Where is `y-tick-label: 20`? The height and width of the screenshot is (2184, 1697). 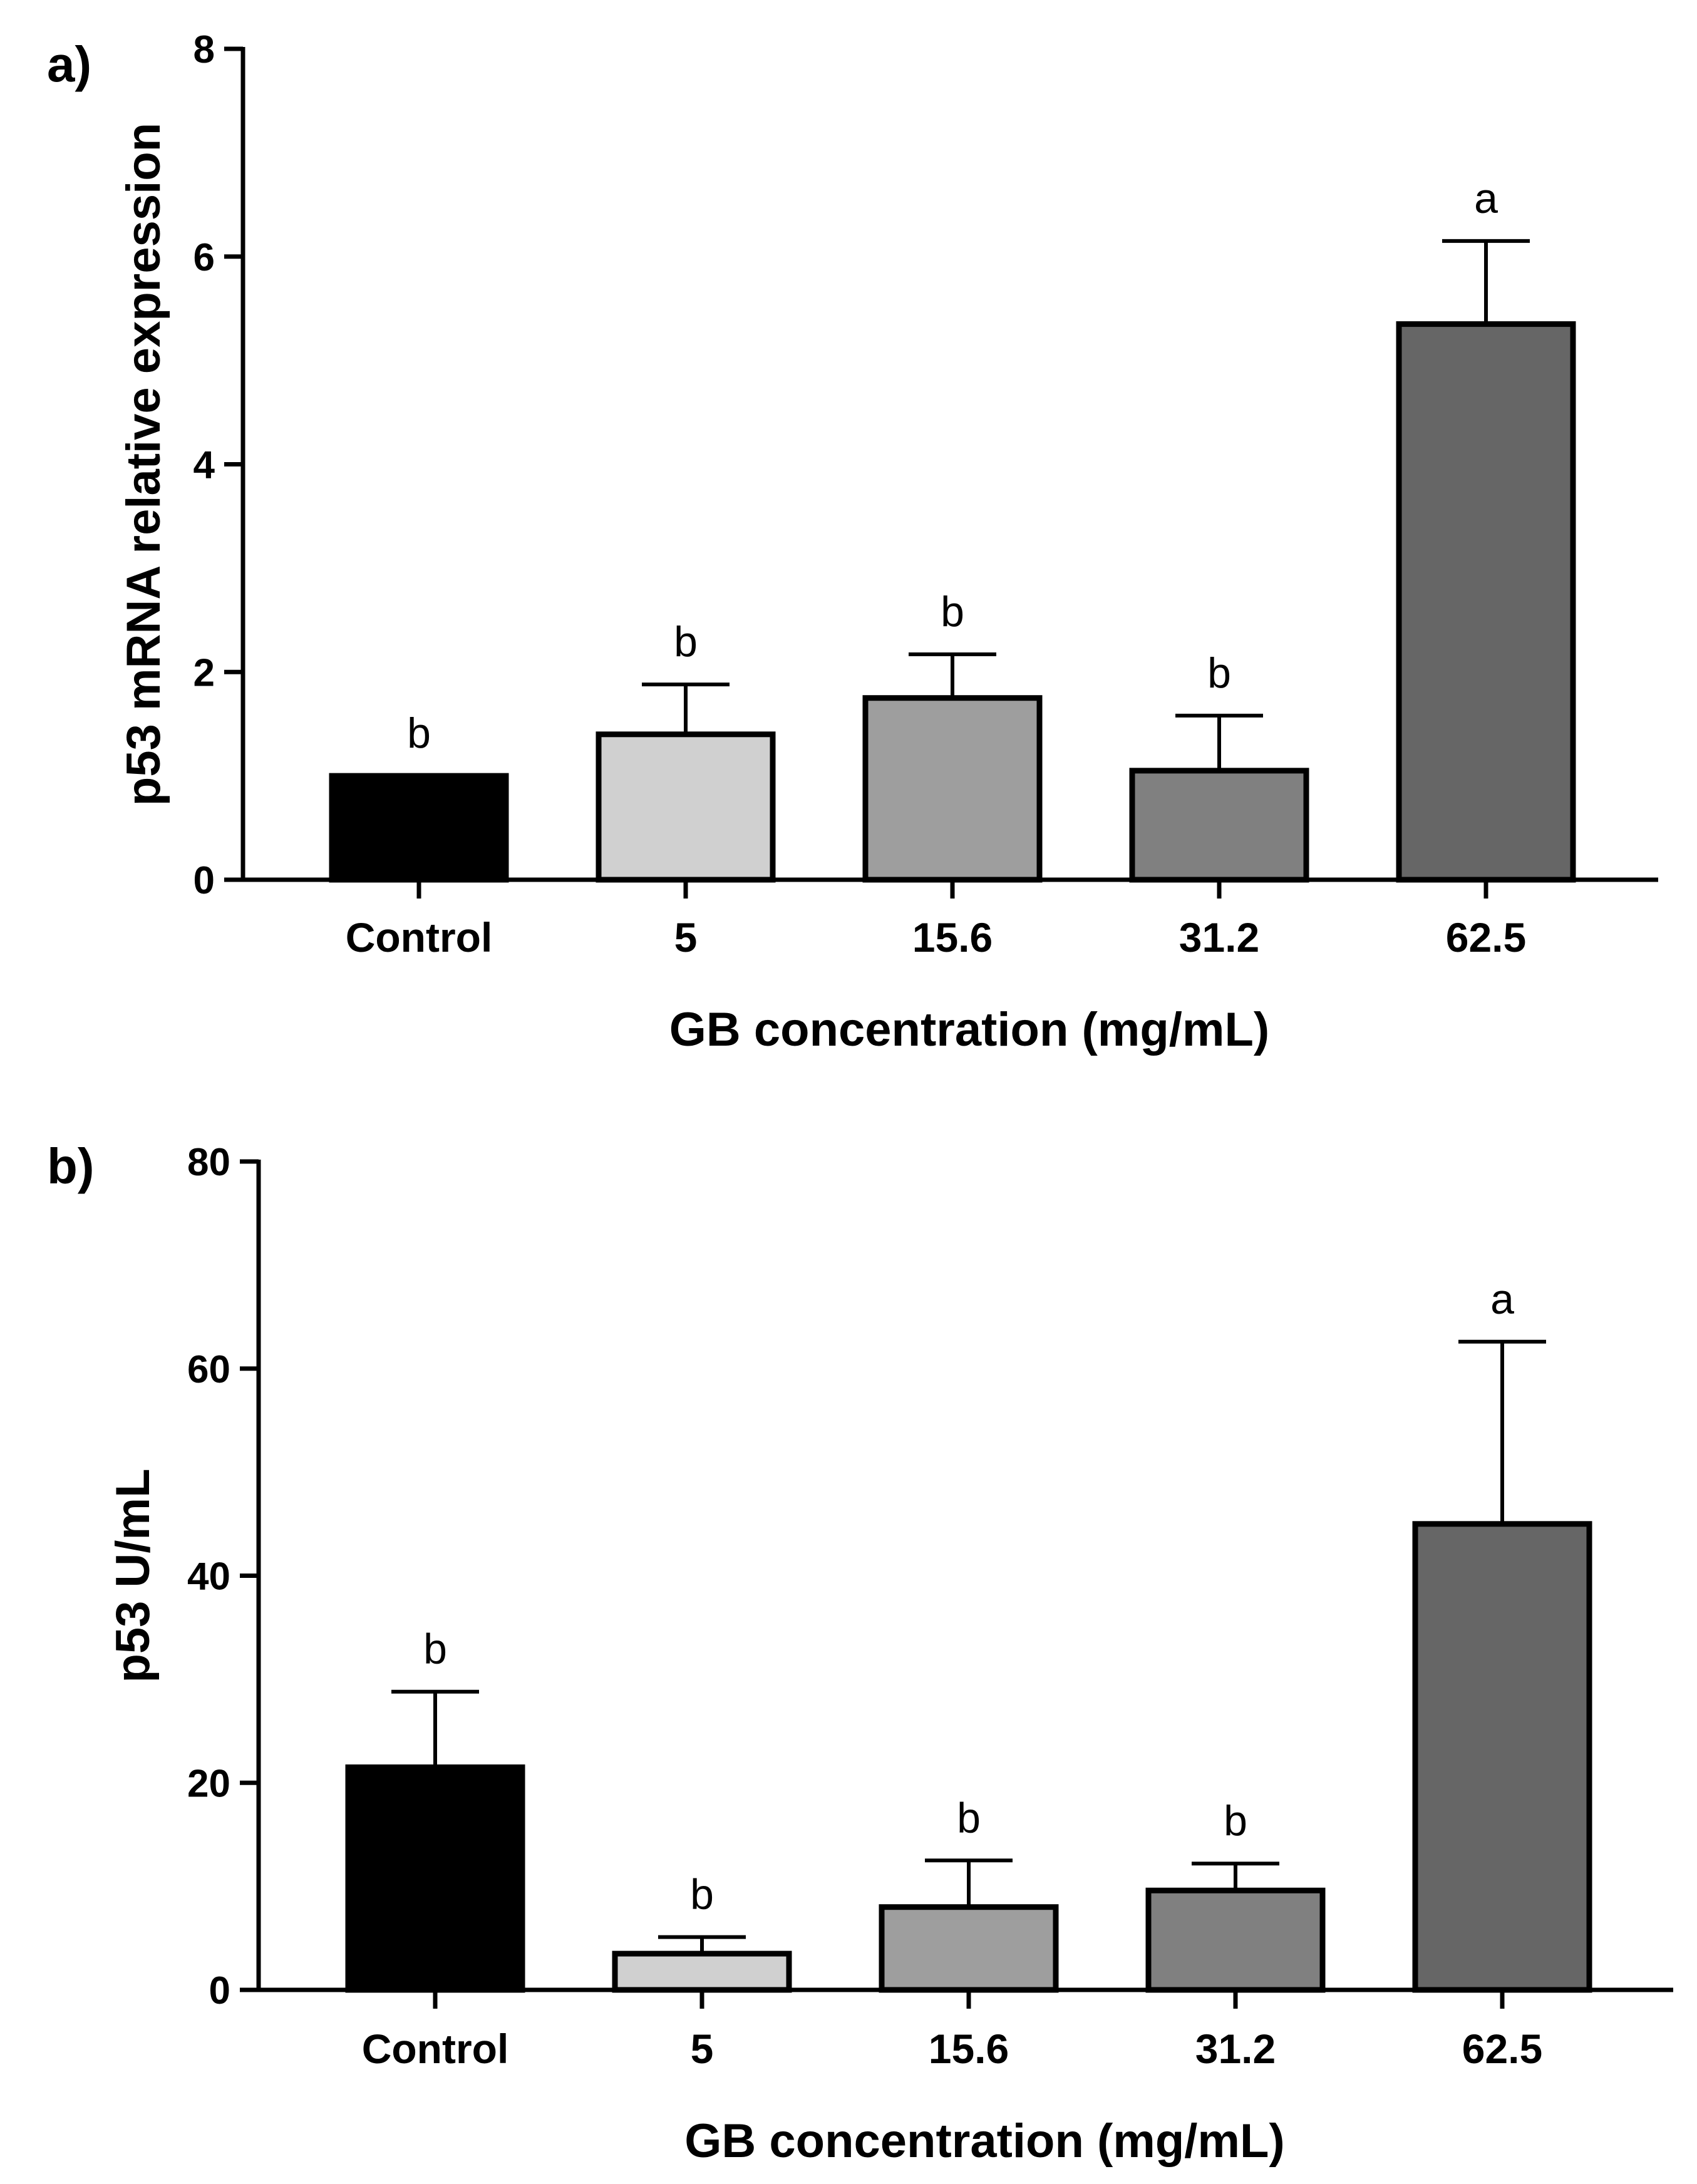
y-tick-label: 20 is located at coordinates (208, 1783).